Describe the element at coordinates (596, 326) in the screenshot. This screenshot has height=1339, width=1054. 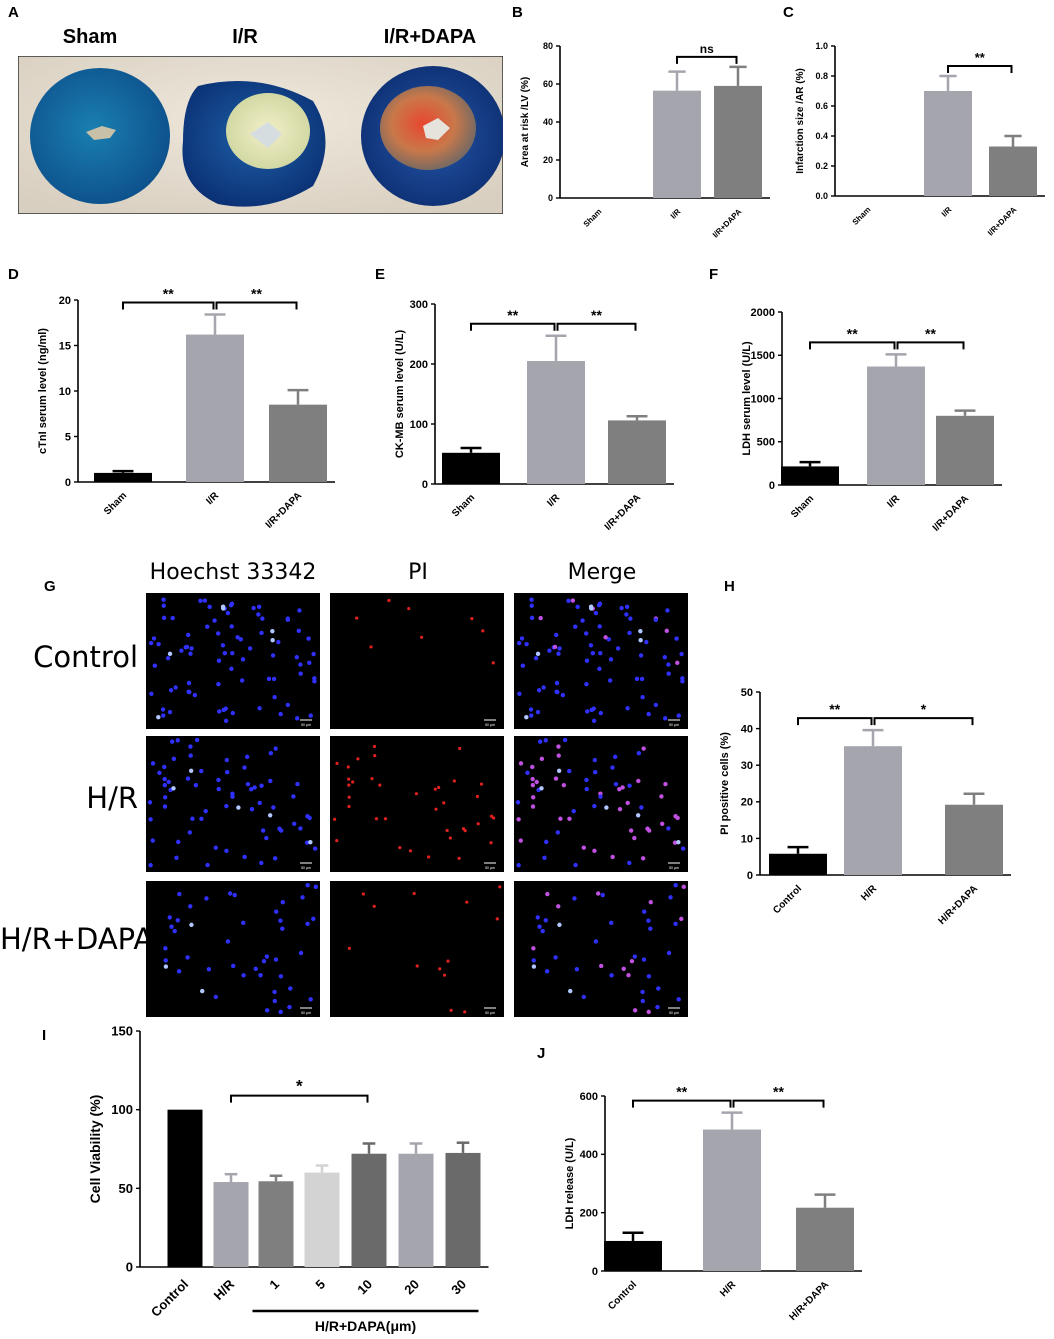
I see `significance-bracket-e` at that location.